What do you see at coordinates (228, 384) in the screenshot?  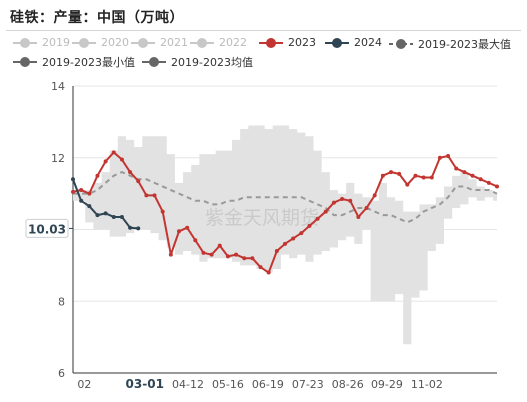 I see `x-tick-label: 05-16` at bounding box center [228, 384].